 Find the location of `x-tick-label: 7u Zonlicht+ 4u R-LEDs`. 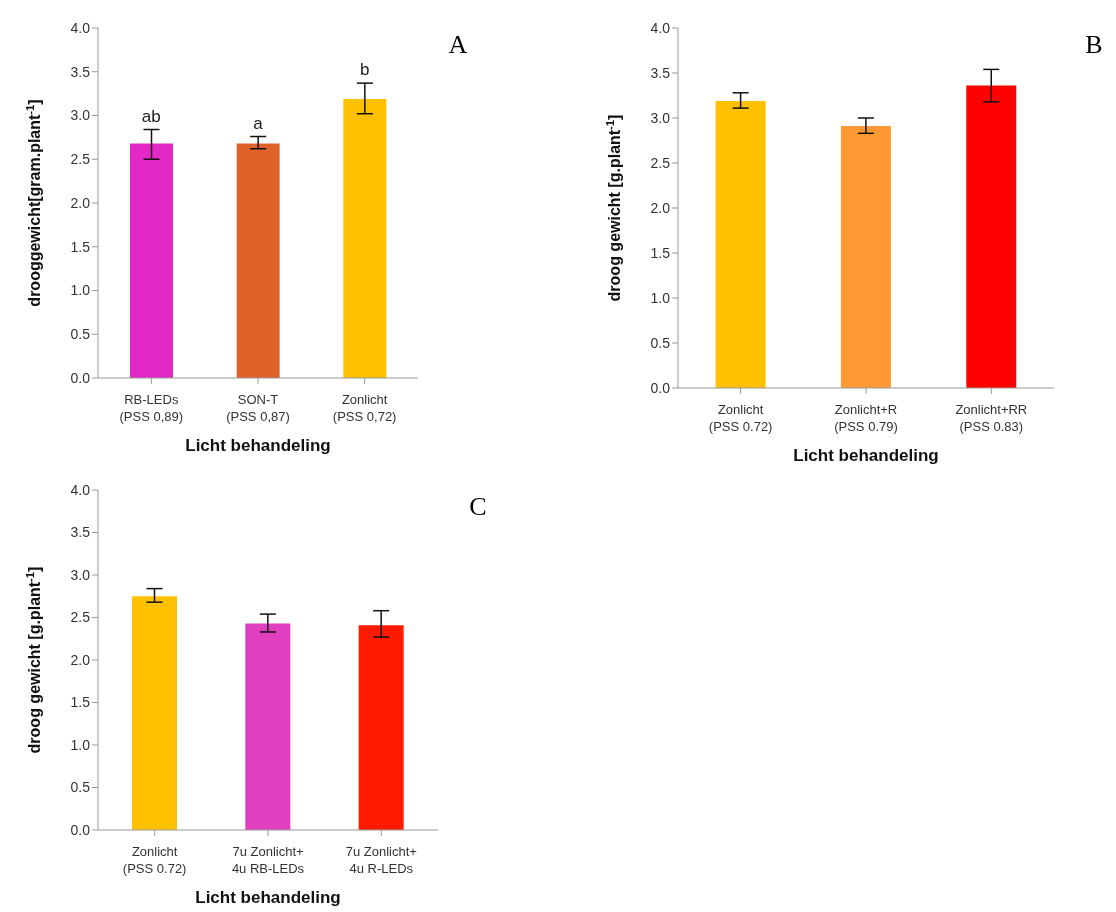

x-tick-label: 7u Zonlicht+ 4u R-LEDs is located at coordinates (381, 860).